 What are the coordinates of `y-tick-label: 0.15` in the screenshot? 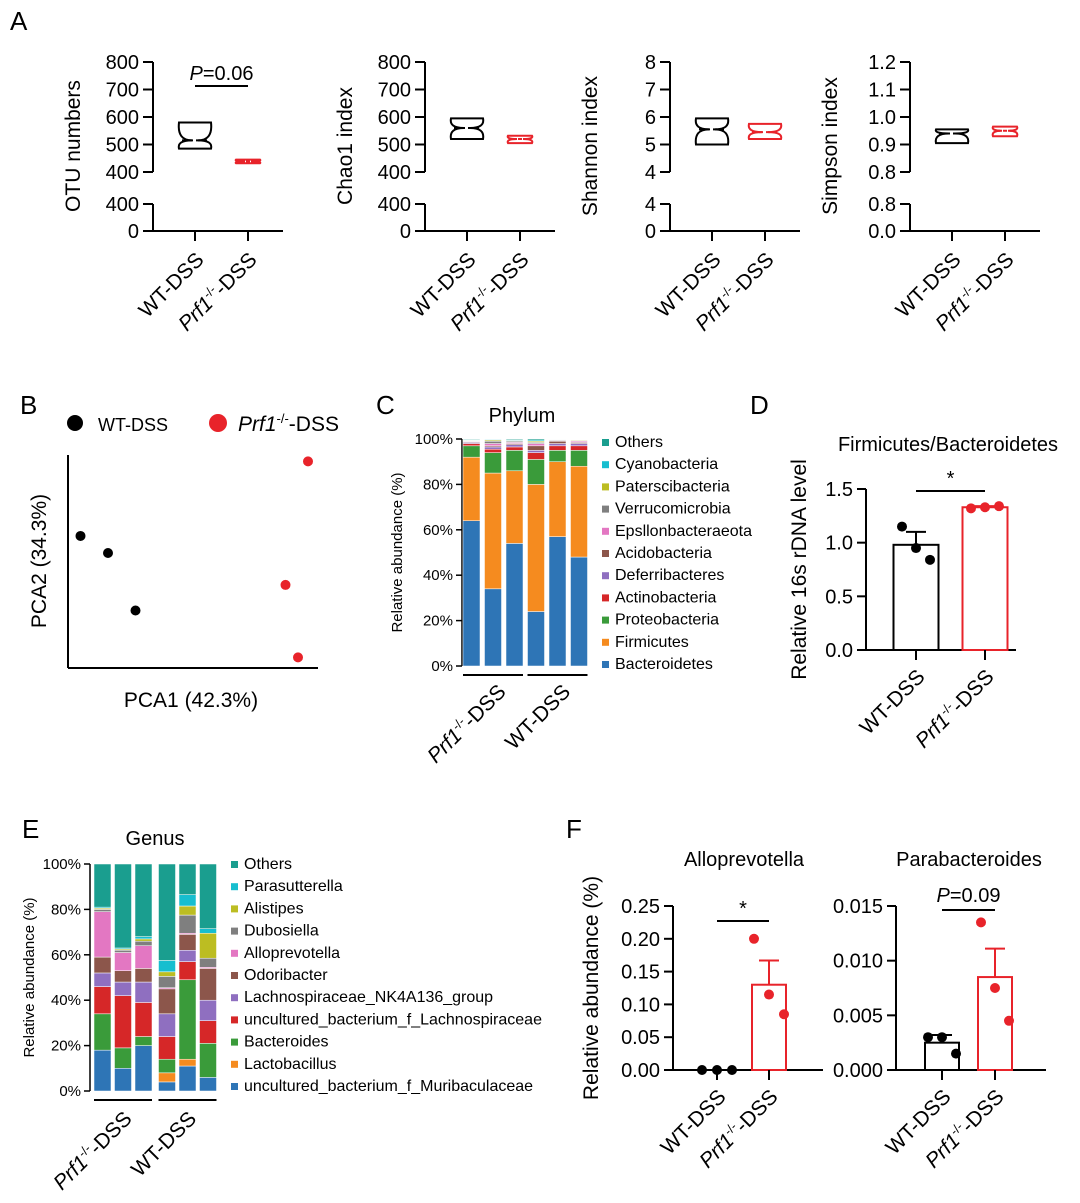 It's located at (640, 973).